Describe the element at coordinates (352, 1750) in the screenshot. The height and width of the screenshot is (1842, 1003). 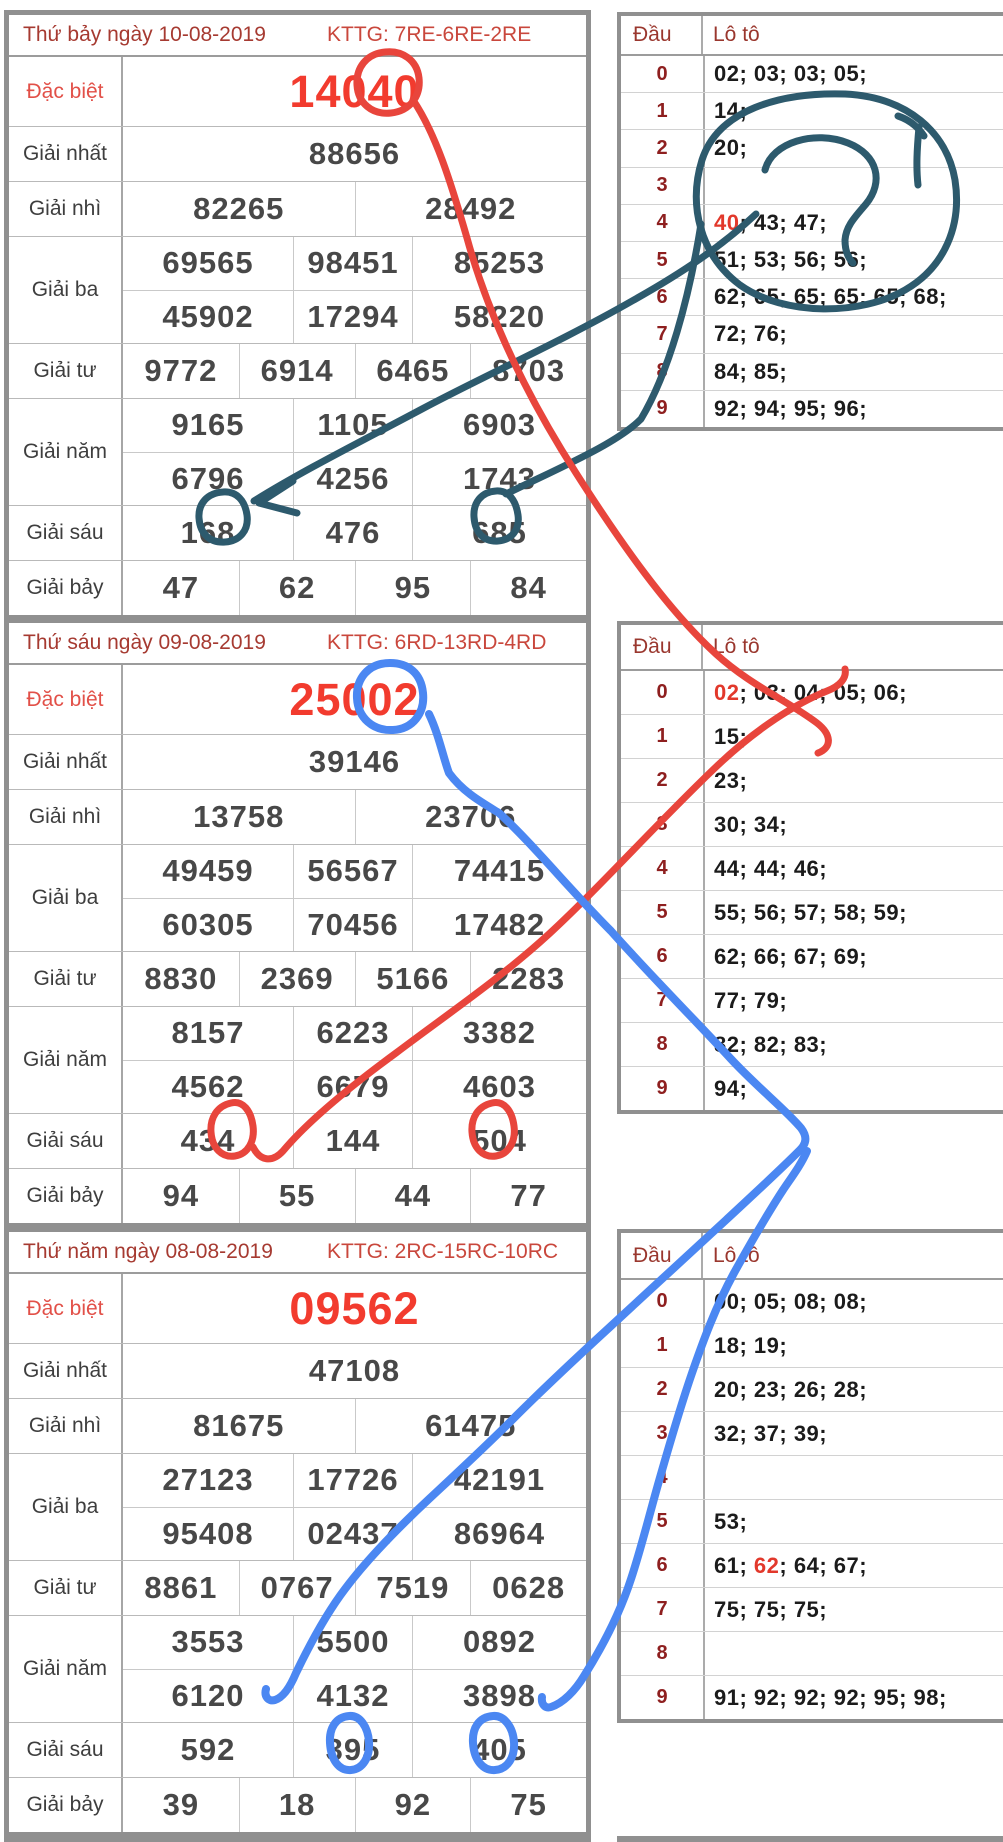
I see `prize-number: 395` at that location.